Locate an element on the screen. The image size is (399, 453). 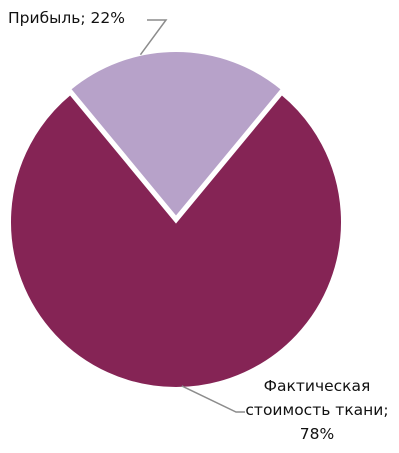
leader-line-fabric-cost is located at coordinates (213, 399).